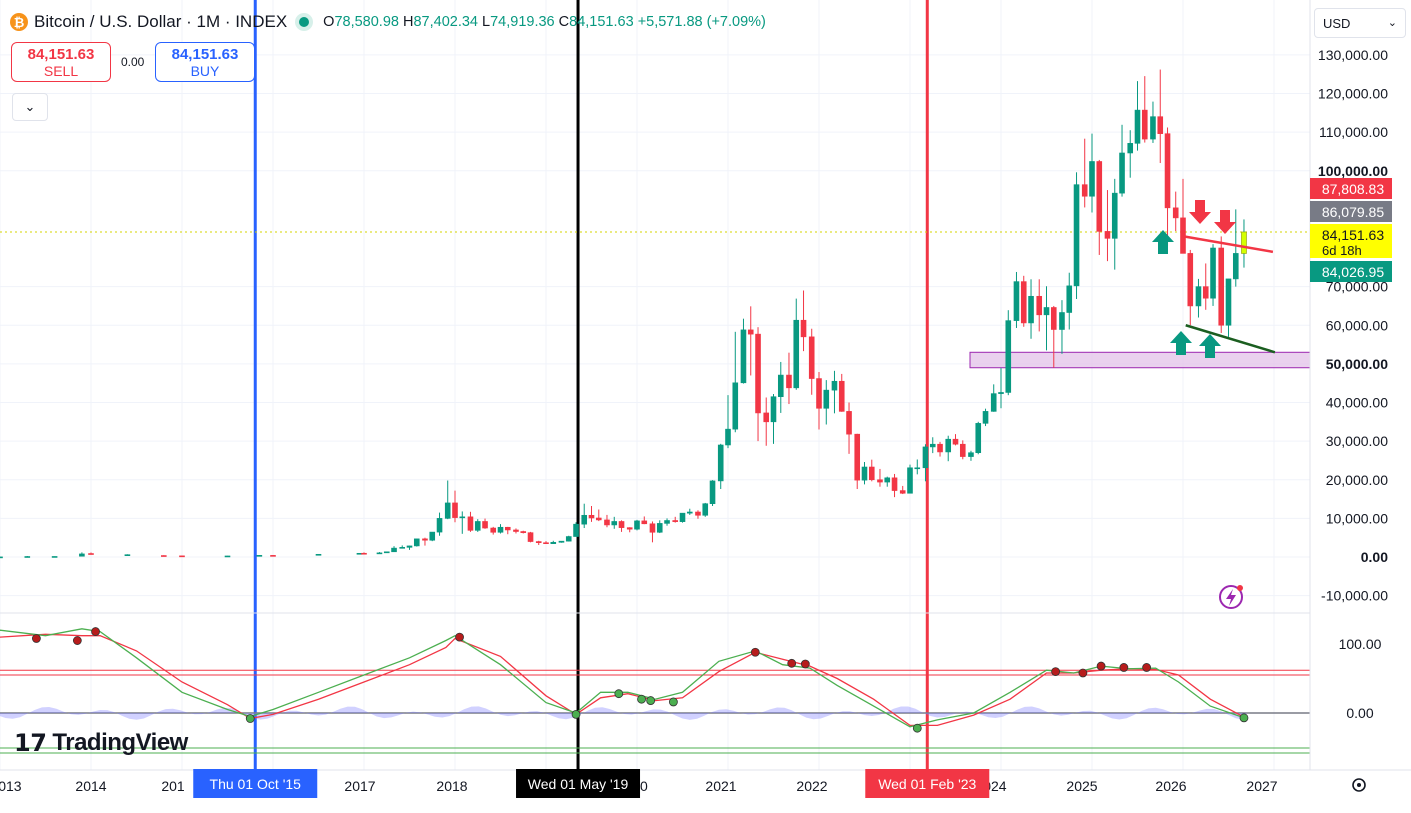 The image size is (1411, 813). Describe the element at coordinates (1357, 325) in the screenshot. I see `y-tick-label: 60,000.00` at that location.